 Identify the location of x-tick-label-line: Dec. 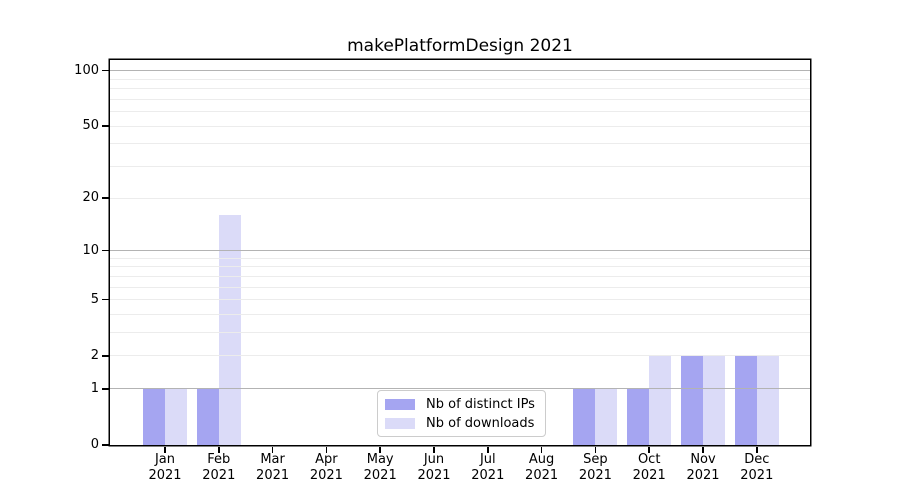
(757, 459).